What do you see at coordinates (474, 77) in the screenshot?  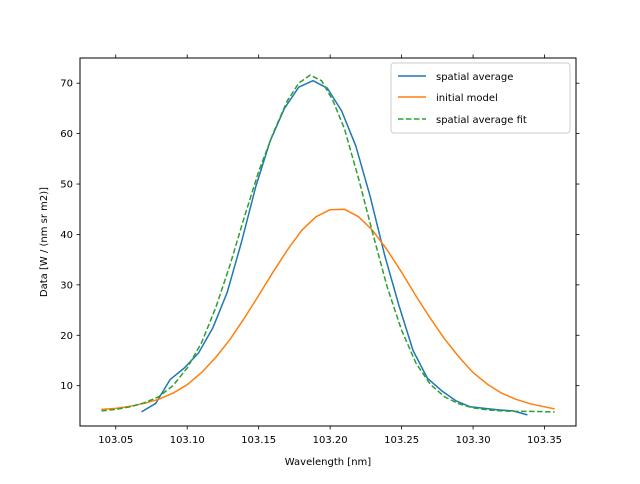 I see `legend-label: spatial average` at bounding box center [474, 77].